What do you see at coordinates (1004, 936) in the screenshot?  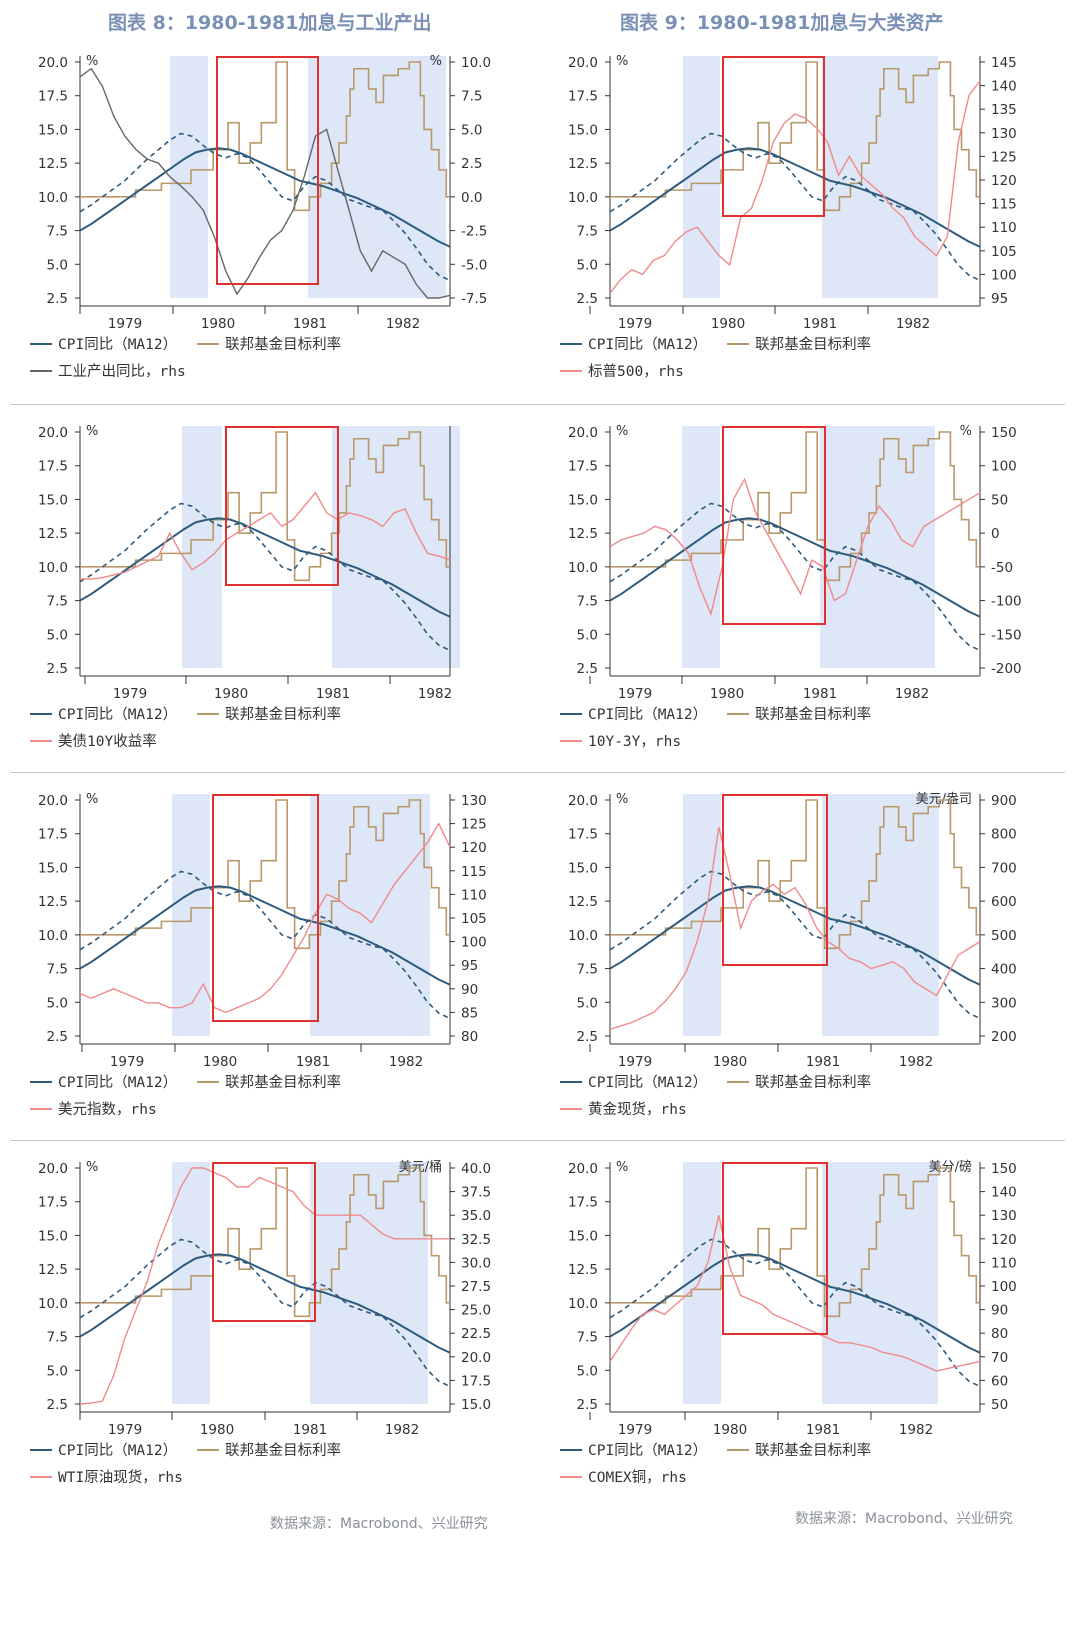 I see `rhs-tick-label: 500` at bounding box center [1004, 936].